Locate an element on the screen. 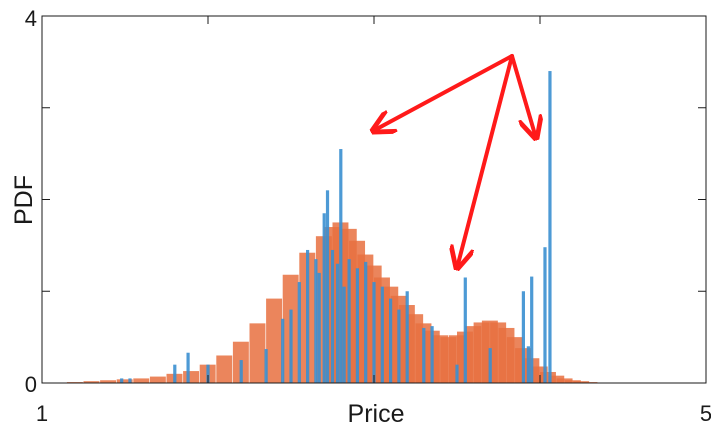 Image resolution: width=711 pixels, height=429 pixels. y-tick-label-min: 0 is located at coordinates (31, 384).